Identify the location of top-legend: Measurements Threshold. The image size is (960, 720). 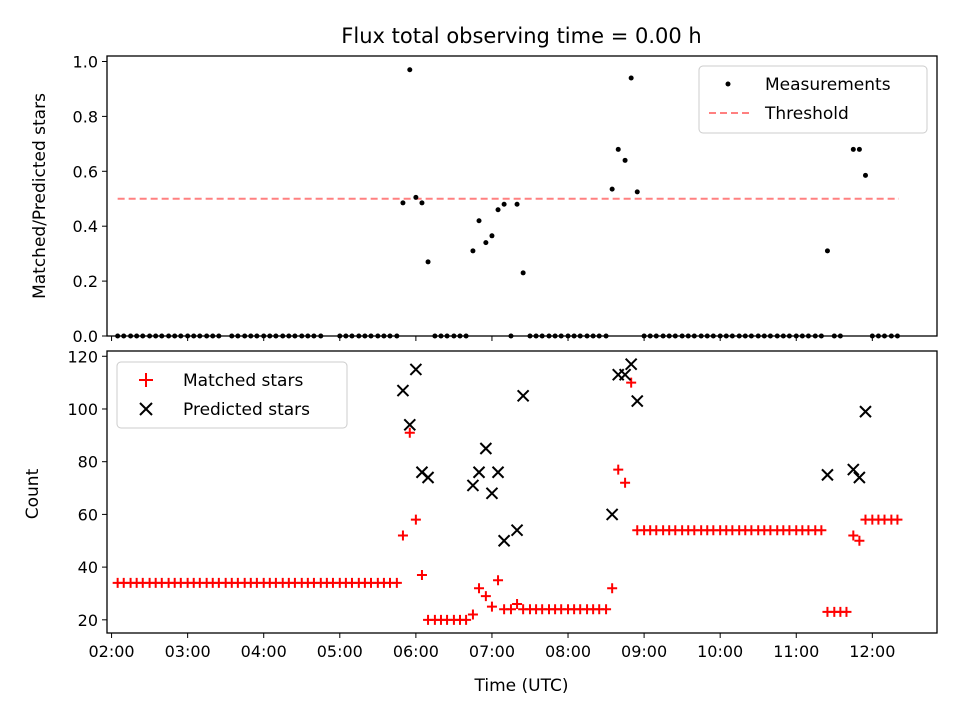
(813, 99).